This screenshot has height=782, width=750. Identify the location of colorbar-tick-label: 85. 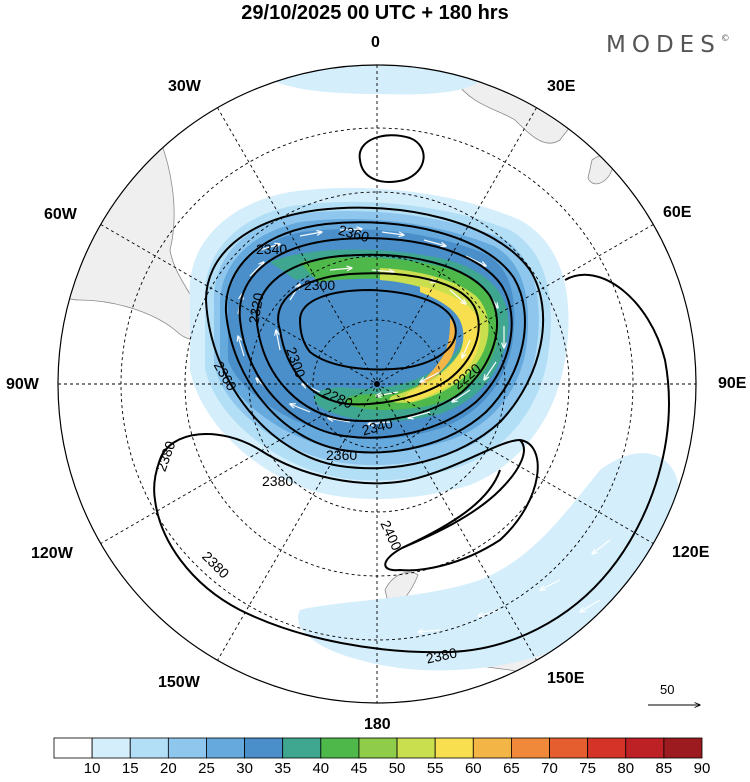
(664, 768).